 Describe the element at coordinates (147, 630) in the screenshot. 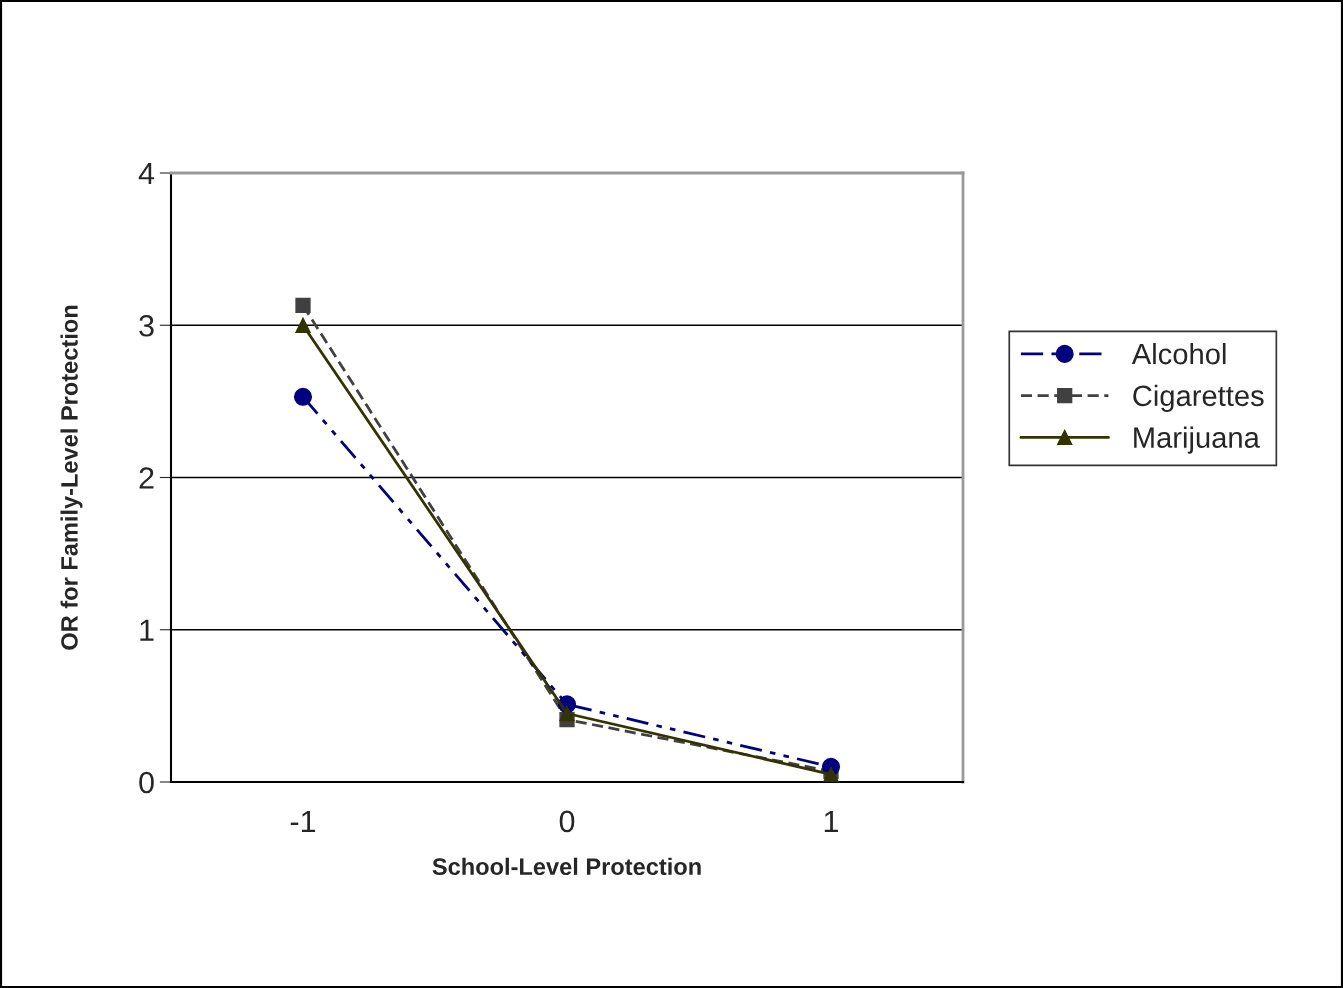

I see `y-tick-label: 1` at that location.